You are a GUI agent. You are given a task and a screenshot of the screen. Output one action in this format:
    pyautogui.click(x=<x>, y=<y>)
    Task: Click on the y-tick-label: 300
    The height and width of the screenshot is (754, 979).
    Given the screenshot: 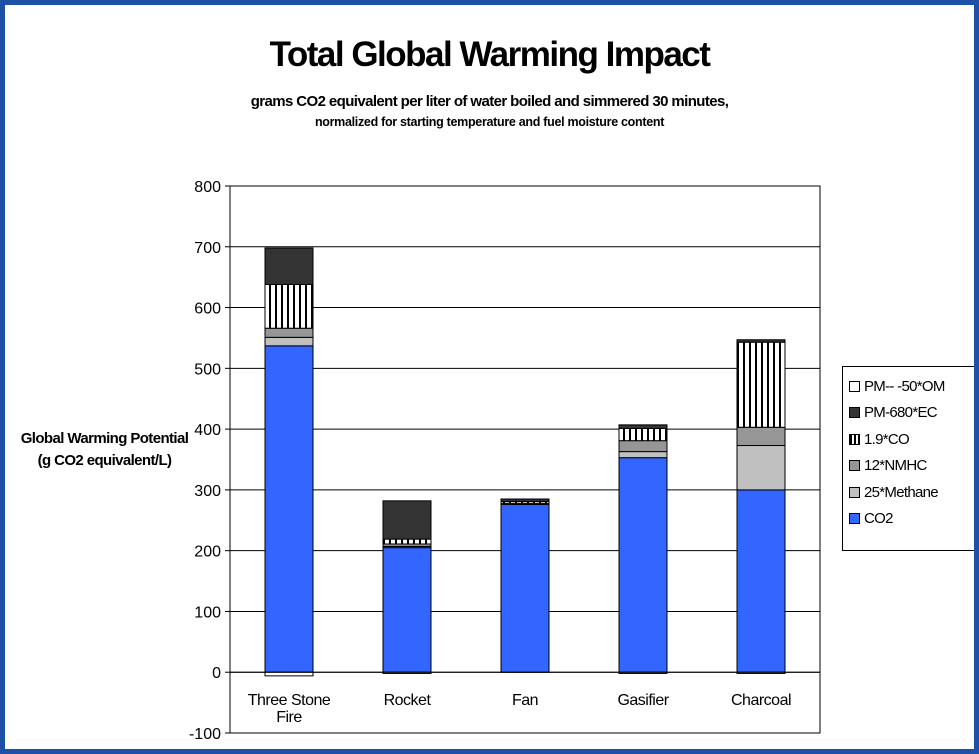 What is the action you would take?
    pyautogui.click(x=207, y=491)
    